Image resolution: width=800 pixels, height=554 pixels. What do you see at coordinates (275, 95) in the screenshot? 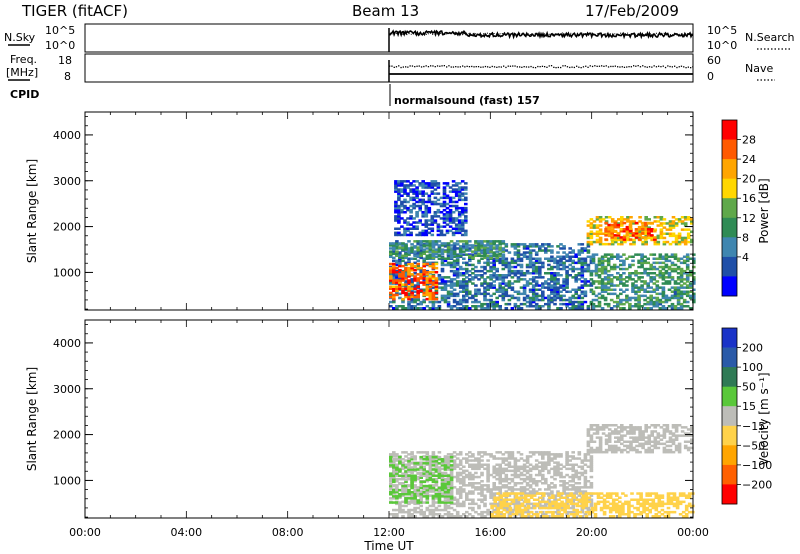
I see `cpid-row: CPID normalsound (fast) 157` at bounding box center [275, 95].